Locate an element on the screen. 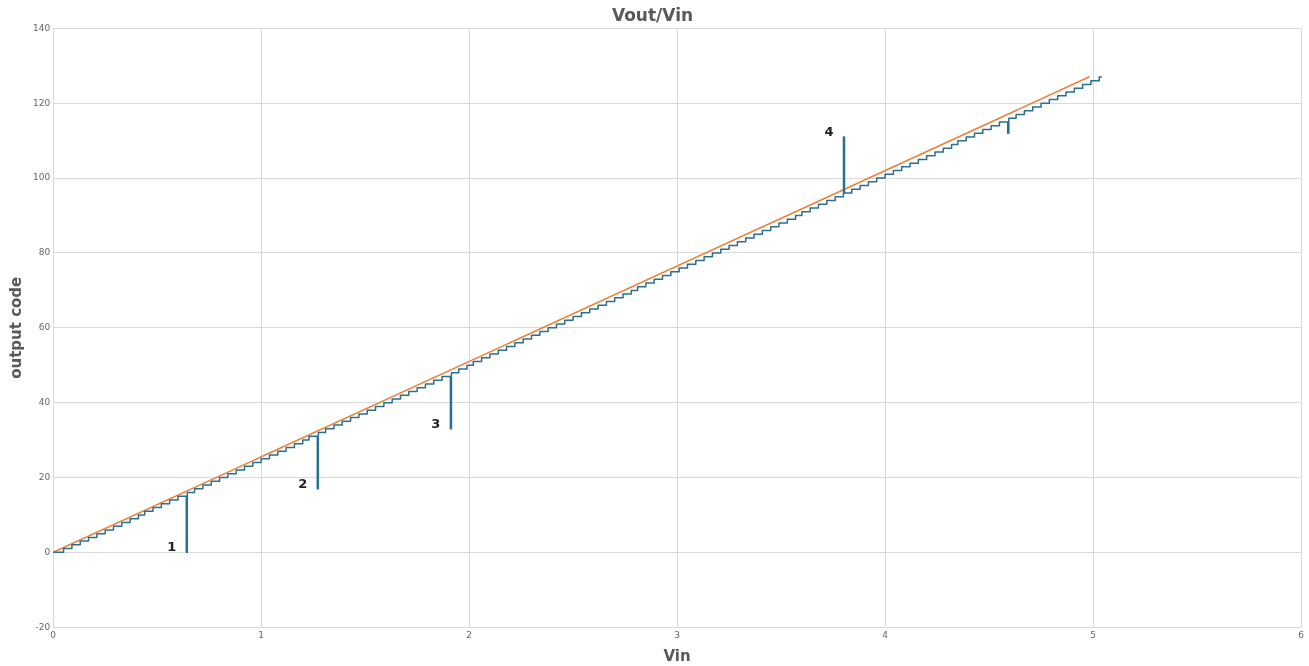 This screenshot has height=666, width=1309. y-tick-label: 60 is located at coordinates (44, 327).